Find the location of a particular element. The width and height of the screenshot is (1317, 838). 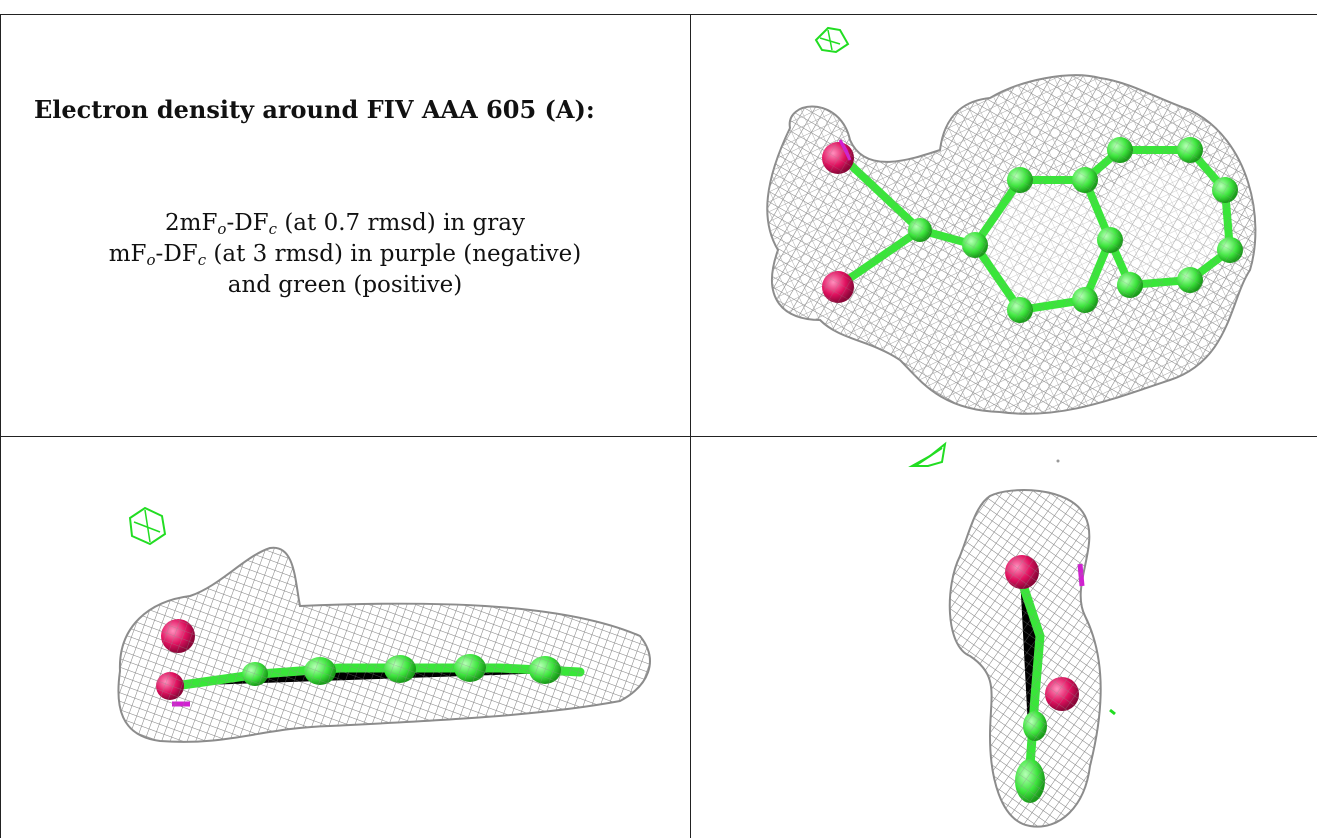

legend-line-2fo: 2mFo-DFc (at 0.7 rmsd) in gray is located at coordinates (345, 224).